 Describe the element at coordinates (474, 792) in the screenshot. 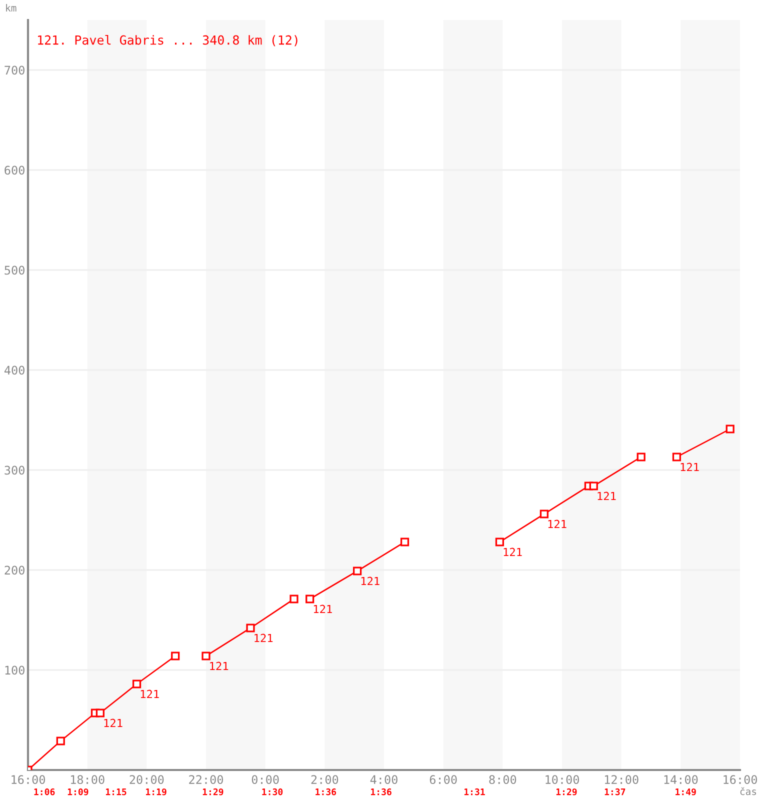

I see `text: 1:31` at that location.